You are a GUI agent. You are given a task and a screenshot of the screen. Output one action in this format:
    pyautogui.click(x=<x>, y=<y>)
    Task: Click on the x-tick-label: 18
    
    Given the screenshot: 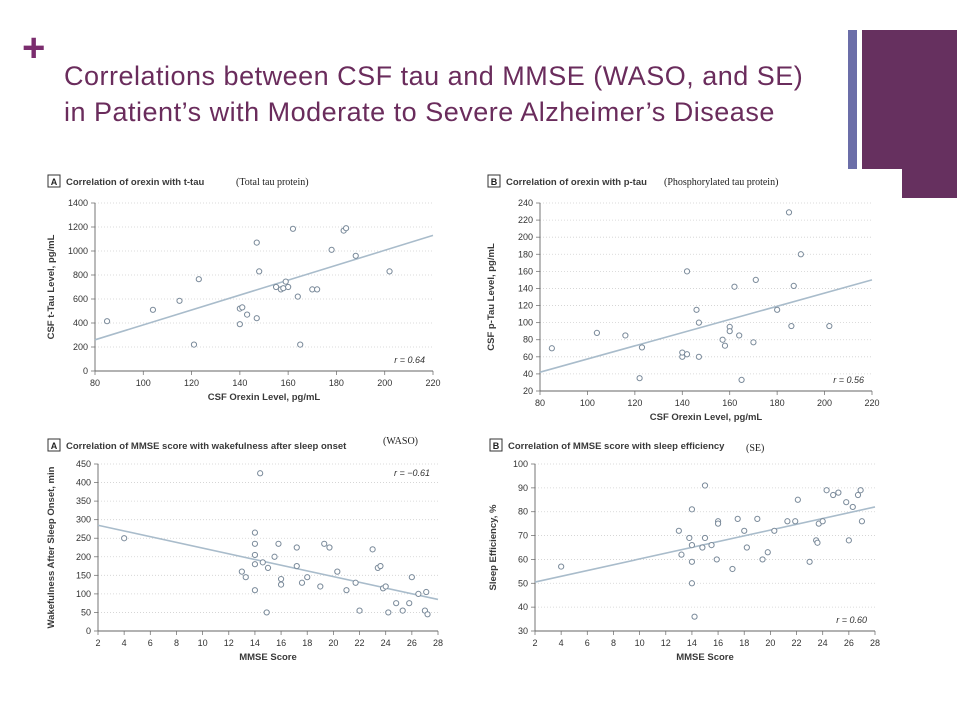 What is the action you would take?
    pyautogui.click(x=744, y=643)
    